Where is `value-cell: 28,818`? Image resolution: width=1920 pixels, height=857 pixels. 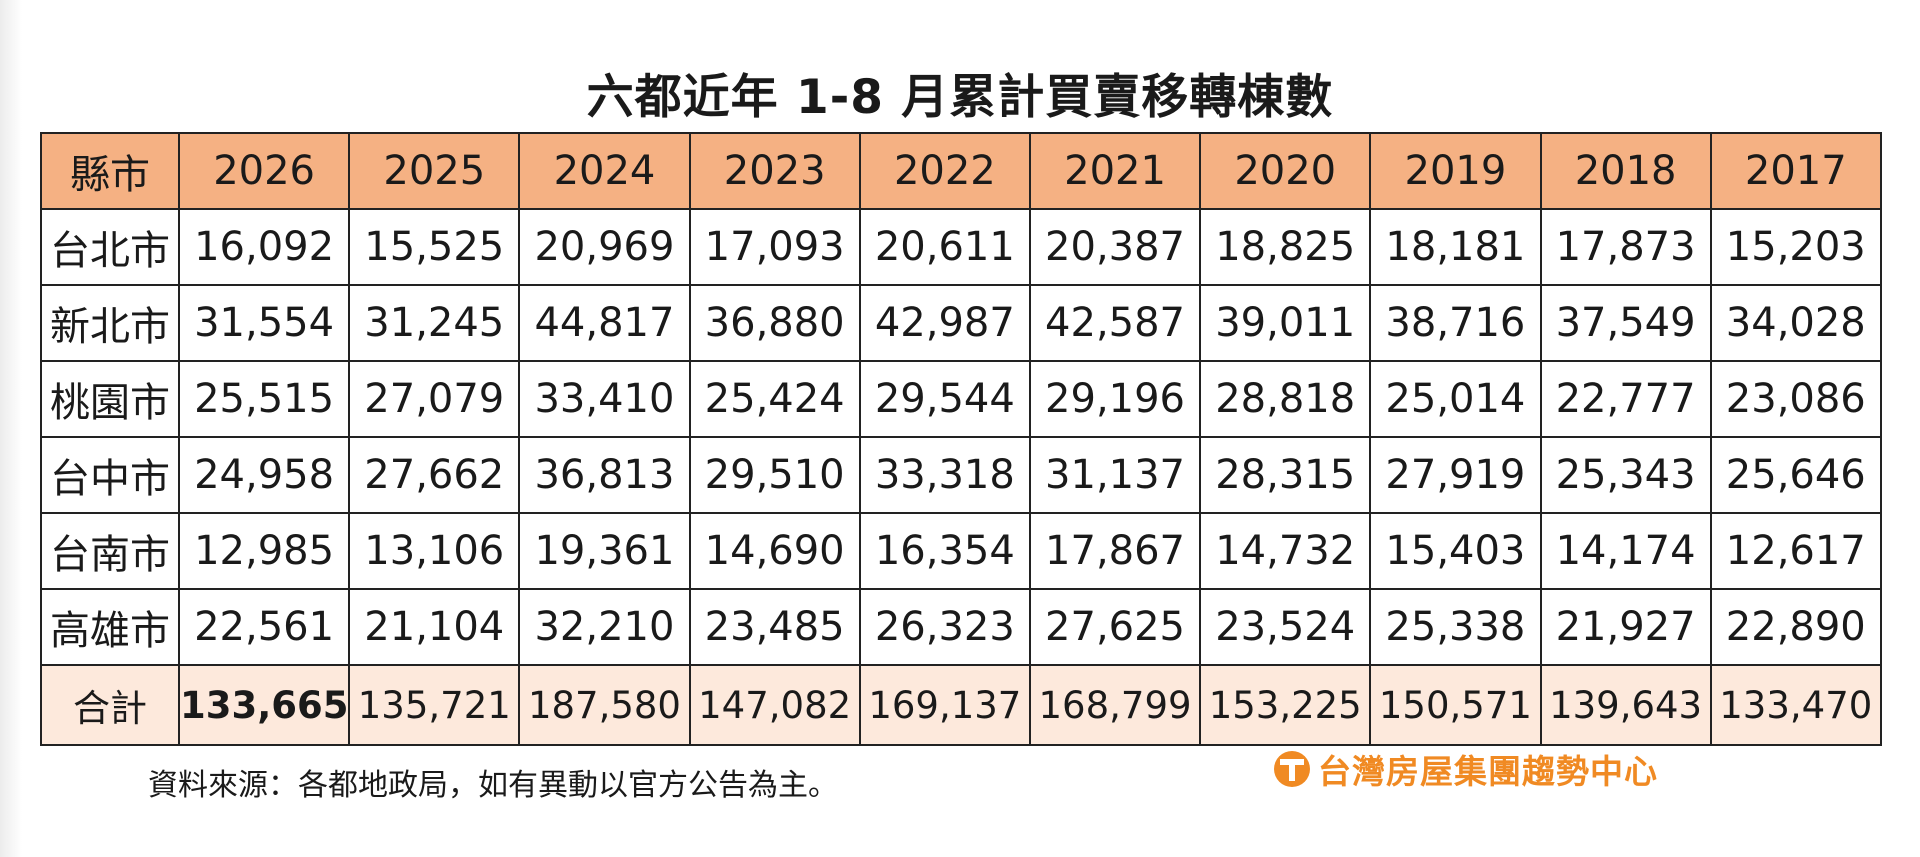
value-cell: 28,818 is located at coordinates (1285, 399).